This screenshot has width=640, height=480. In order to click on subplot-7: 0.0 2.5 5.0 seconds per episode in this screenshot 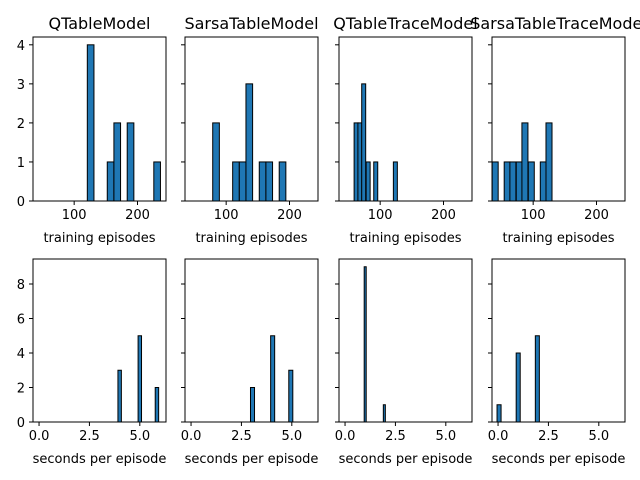, I will do `click(404, 362)`.